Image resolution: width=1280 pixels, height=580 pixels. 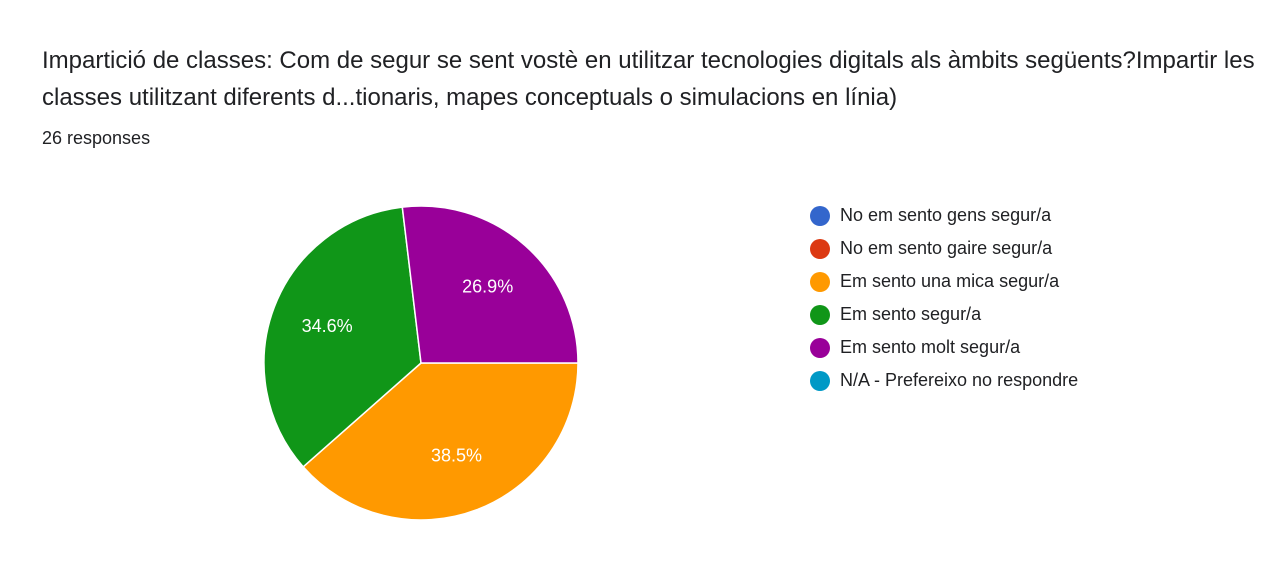 What do you see at coordinates (327, 326) in the screenshot?
I see `slice-label: 34.6%` at bounding box center [327, 326].